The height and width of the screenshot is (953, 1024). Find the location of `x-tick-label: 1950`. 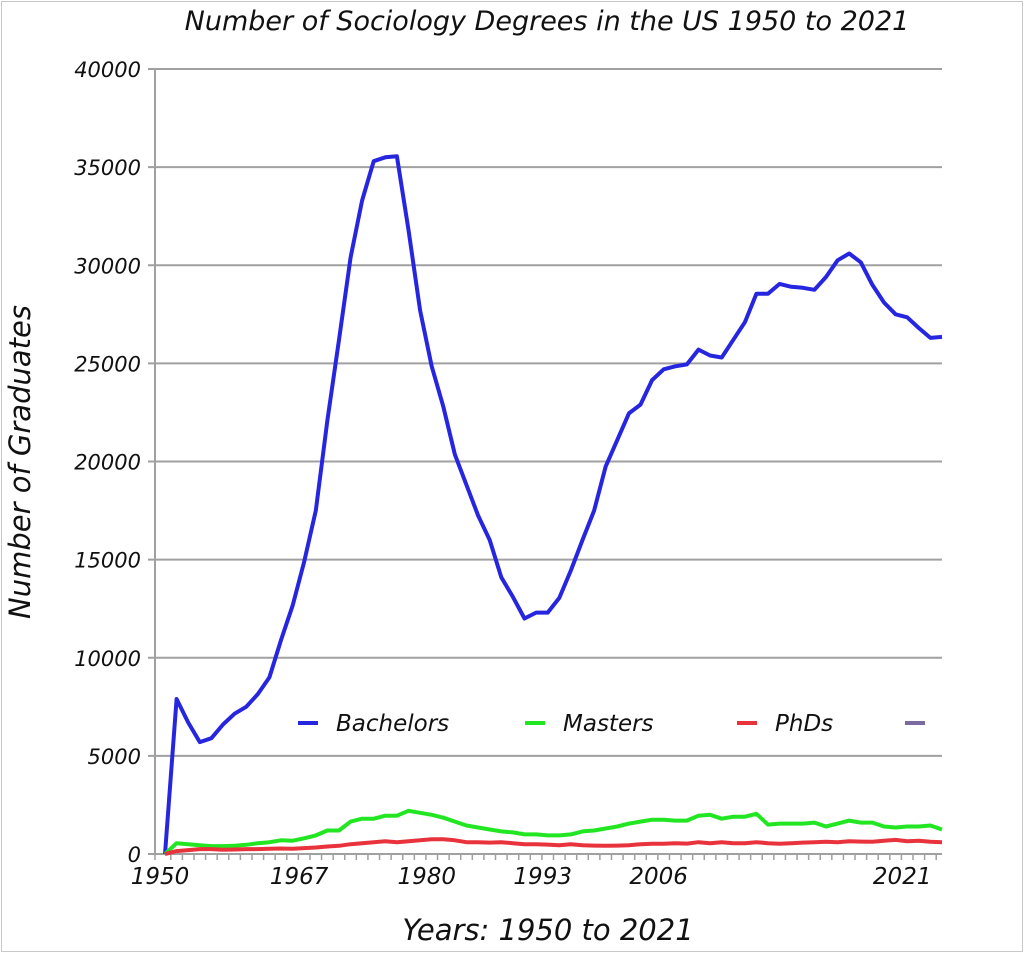

x-tick-label: 1950 is located at coordinates (160, 877).